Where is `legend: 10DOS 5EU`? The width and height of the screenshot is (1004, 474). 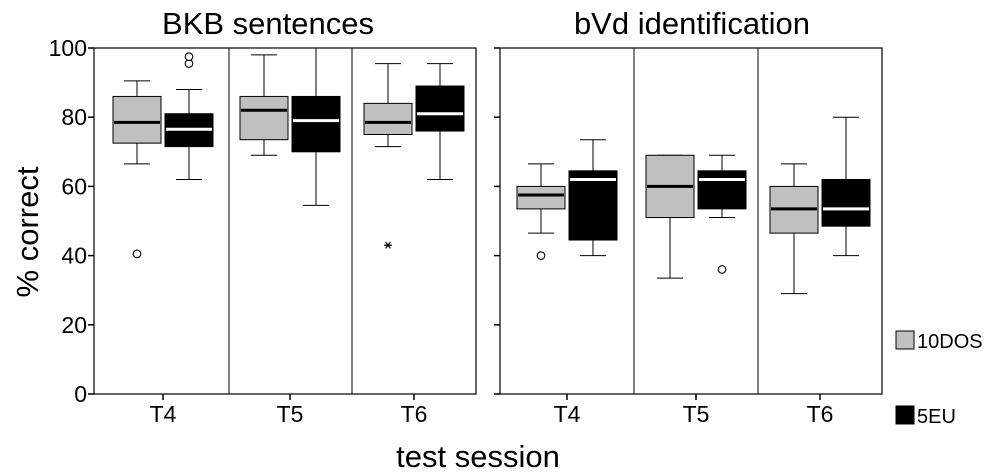
legend: 10DOS 5EU is located at coordinates (939, 379).